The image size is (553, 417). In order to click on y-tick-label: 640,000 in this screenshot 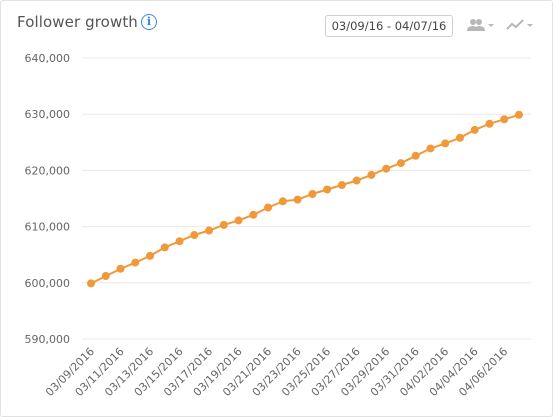, I will do `click(48, 58)`.